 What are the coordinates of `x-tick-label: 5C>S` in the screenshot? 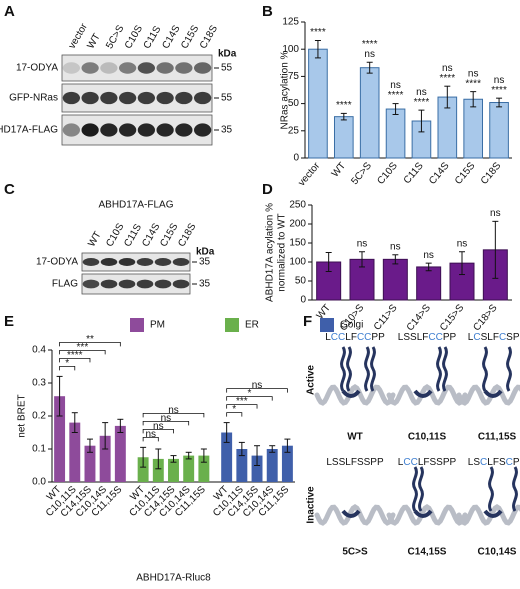 It's located at (361, 173).